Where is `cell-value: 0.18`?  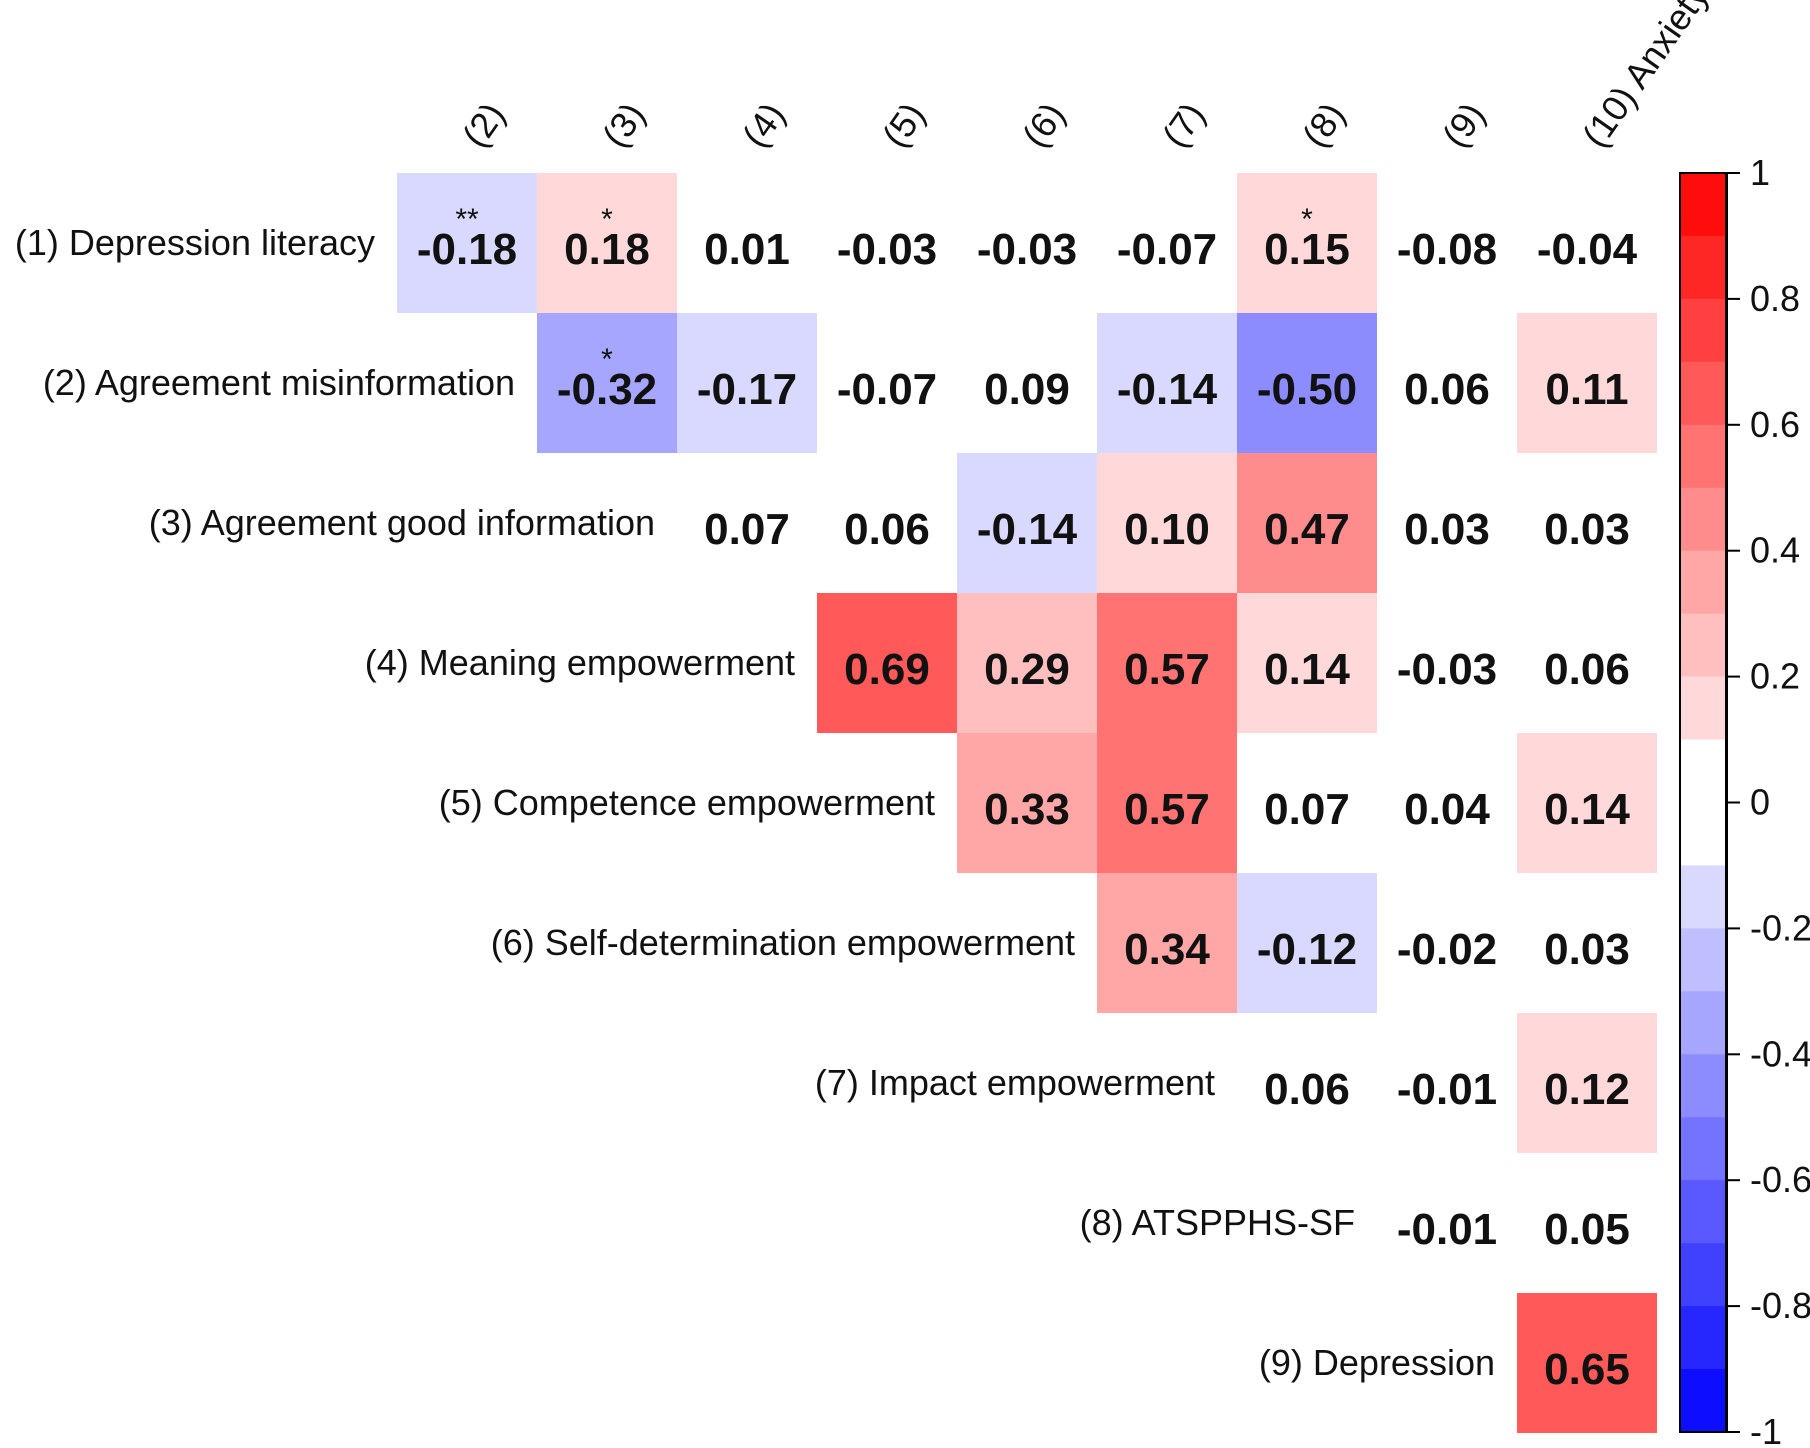
cell-value: 0.18 is located at coordinates (607, 249).